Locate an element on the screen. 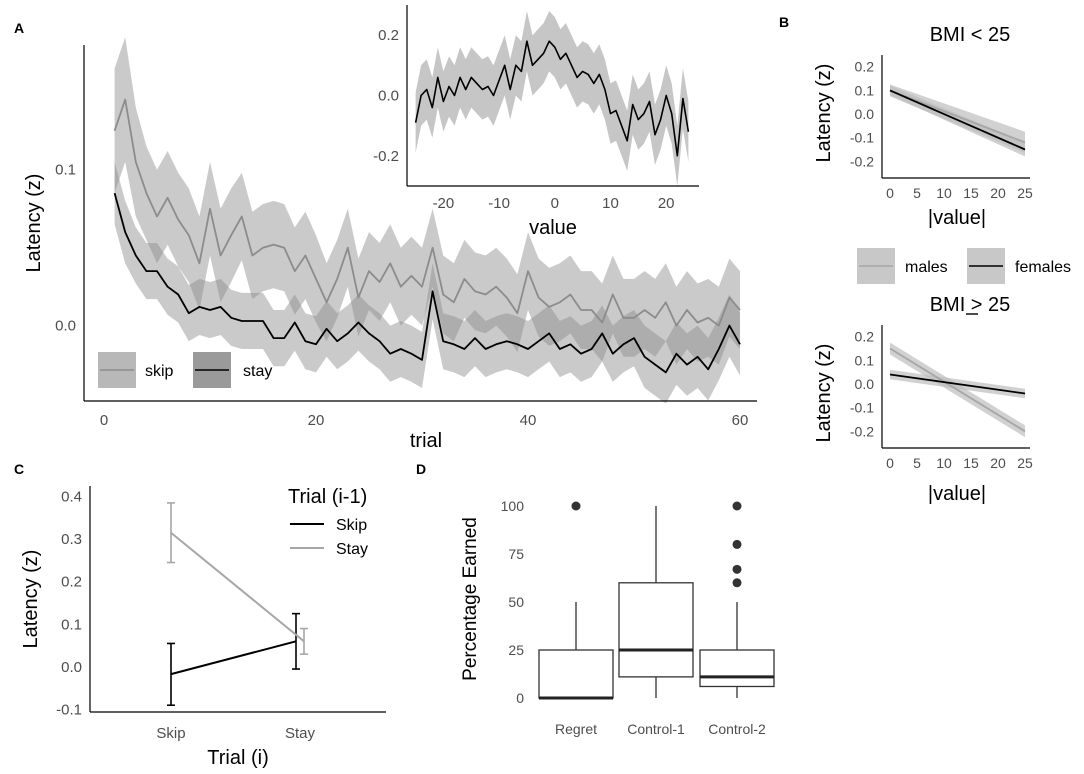  panel-b-ytick-label: 0.0 is located at coordinates (865, 114).